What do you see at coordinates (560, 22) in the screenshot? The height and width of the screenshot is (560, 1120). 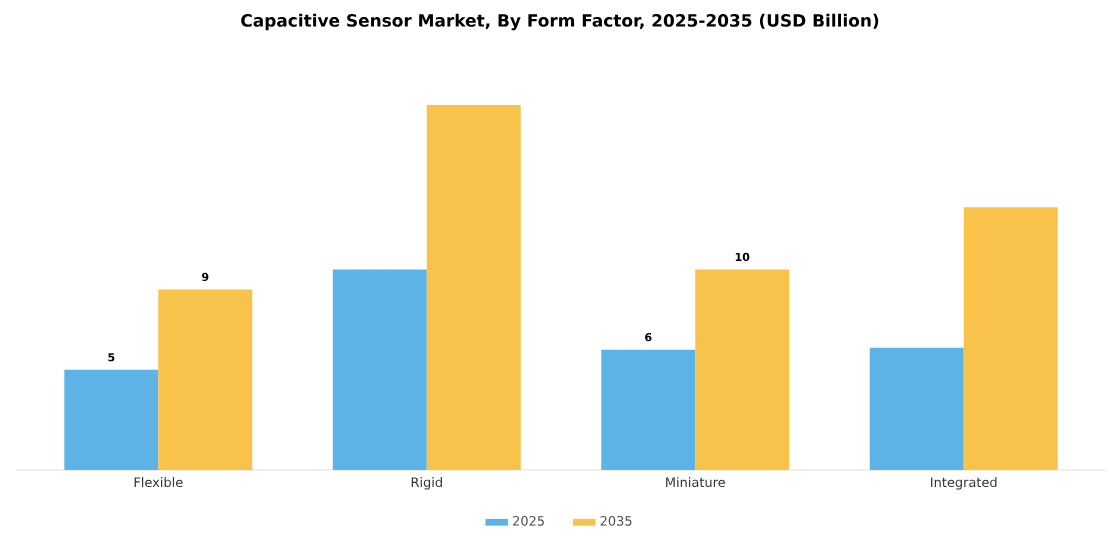 I see `chart-title: Capacitive Sensor Market, By Form Factor, 2025-2035 (USD Billion)` at bounding box center [560, 22].